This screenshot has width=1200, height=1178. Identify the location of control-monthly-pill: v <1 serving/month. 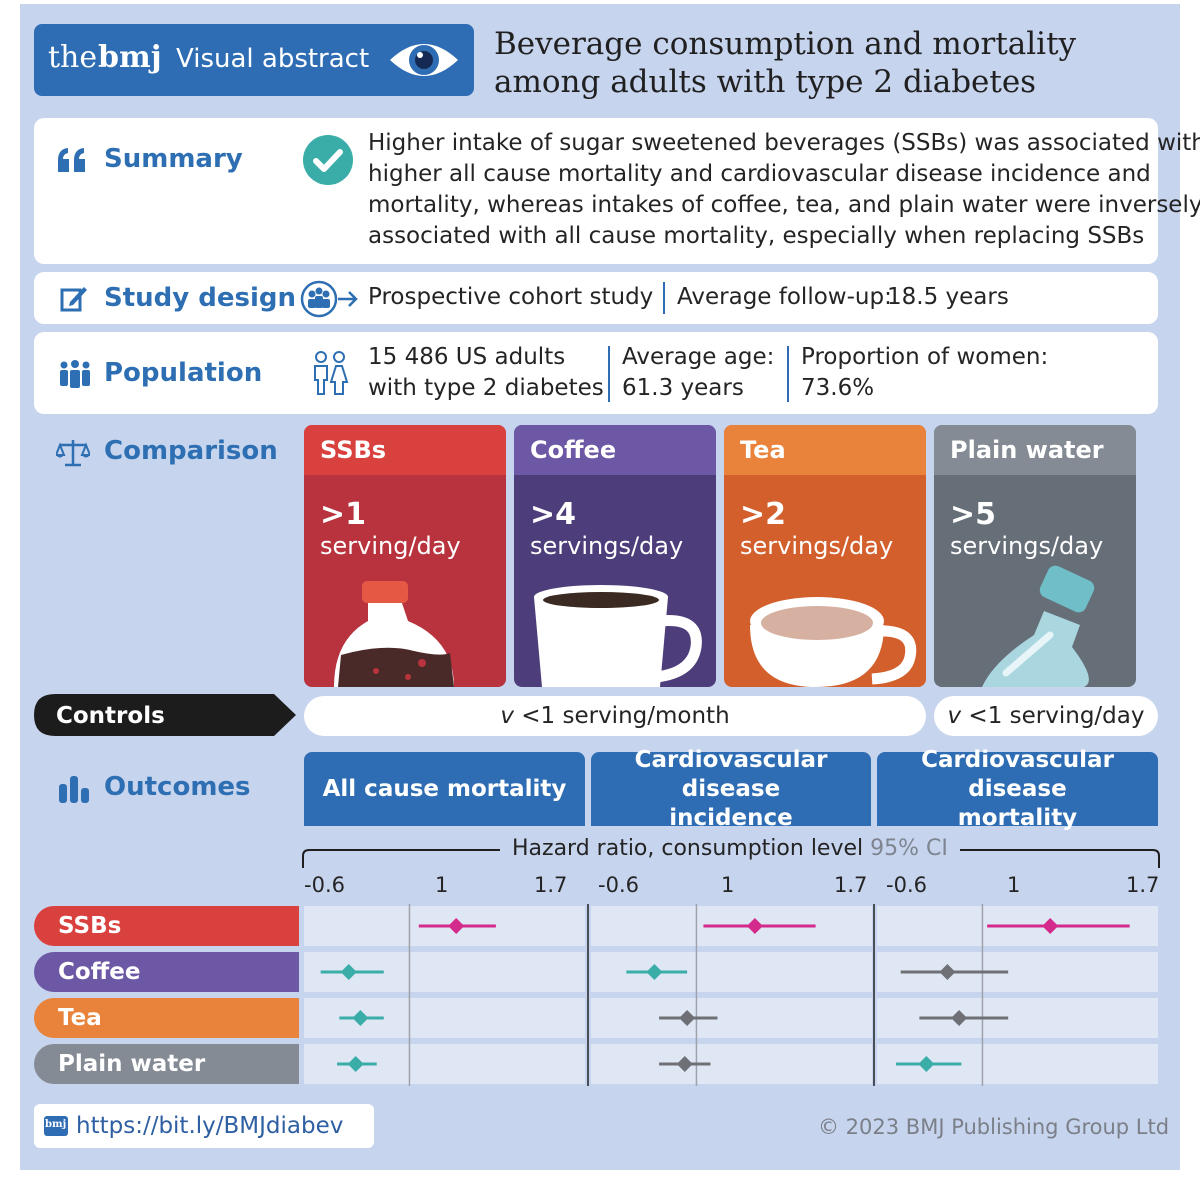
(615, 716).